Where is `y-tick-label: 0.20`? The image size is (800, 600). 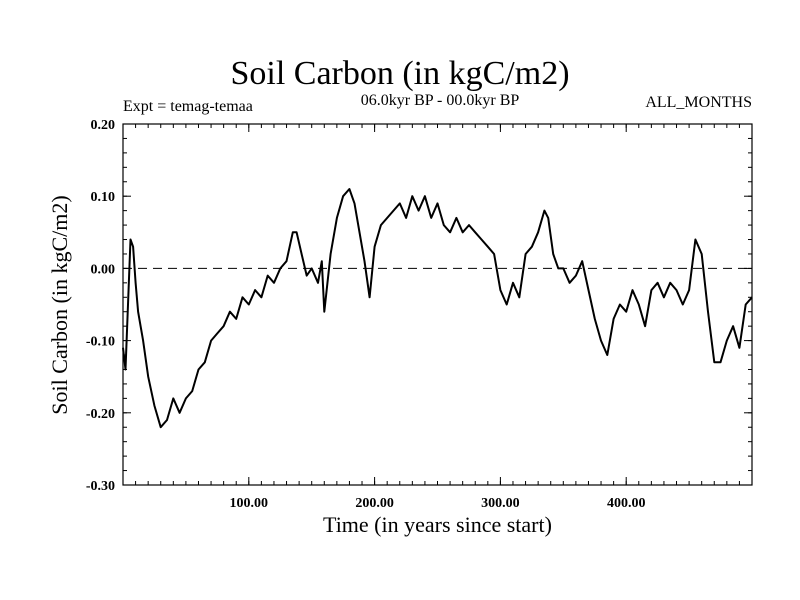
y-tick-label: 0.20 is located at coordinates (103, 125).